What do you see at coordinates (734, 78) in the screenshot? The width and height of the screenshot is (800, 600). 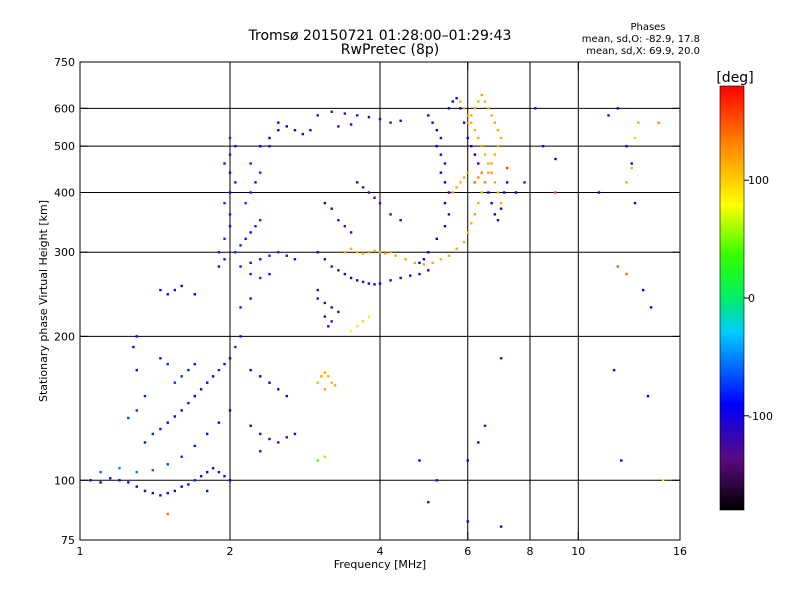 I see `colorbar-label: [deg]` at bounding box center [734, 78].